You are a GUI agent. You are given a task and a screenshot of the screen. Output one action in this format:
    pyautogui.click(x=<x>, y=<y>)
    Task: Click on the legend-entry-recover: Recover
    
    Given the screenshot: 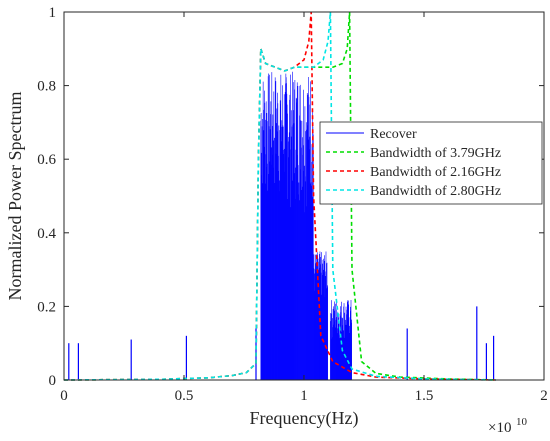 What is the action you would take?
    pyautogui.click(x=393, y=134)
    